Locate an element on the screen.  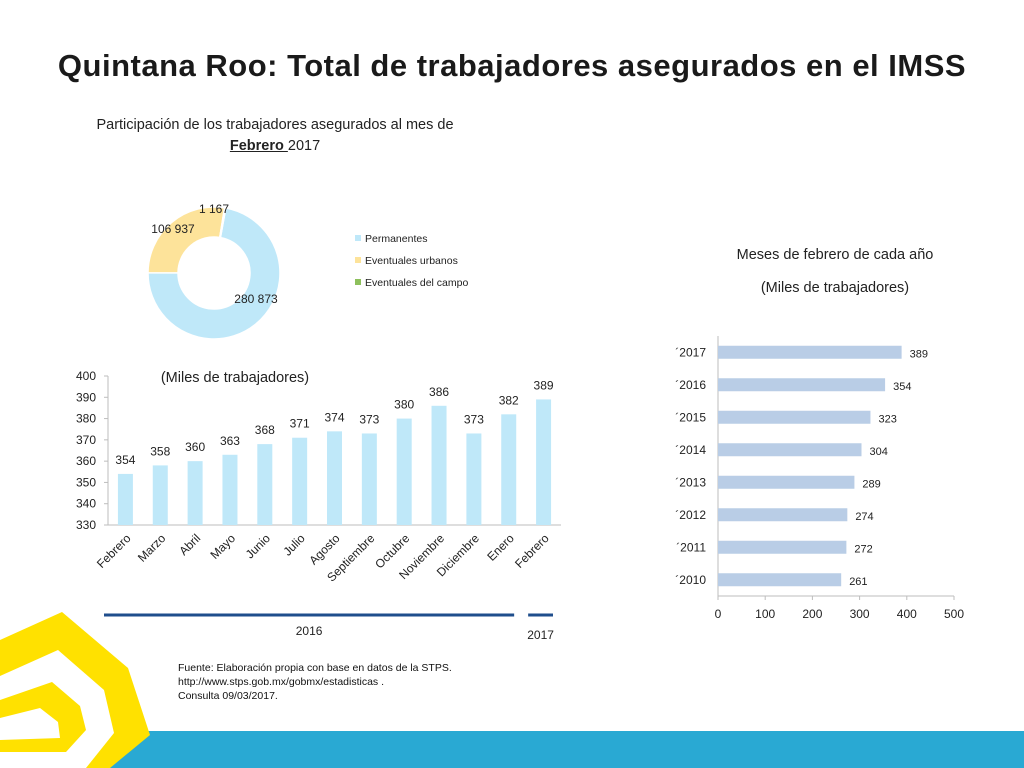
hbar-x-tick-label: 400 is located at coordinates (907, 614).